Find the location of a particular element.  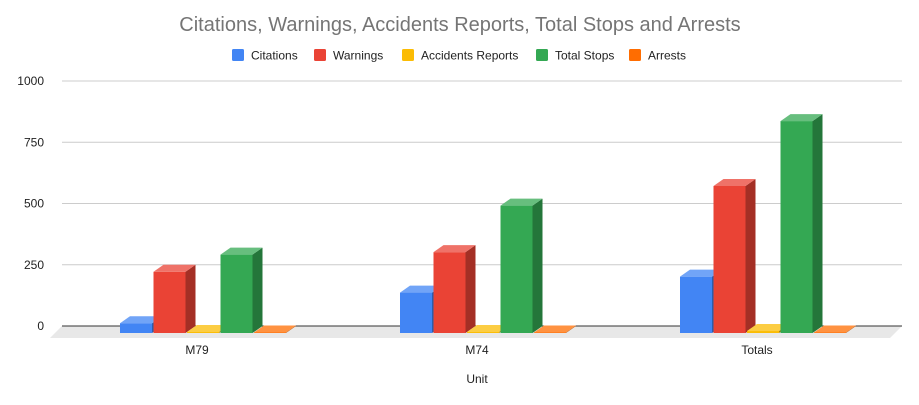

legend-item: Accidents Reports is located at coordinates (460, 56).